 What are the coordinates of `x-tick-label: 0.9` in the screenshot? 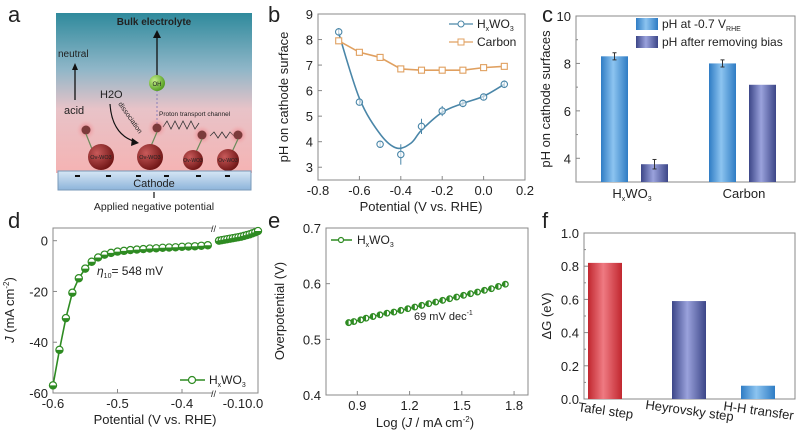 It's located at (357, 405).